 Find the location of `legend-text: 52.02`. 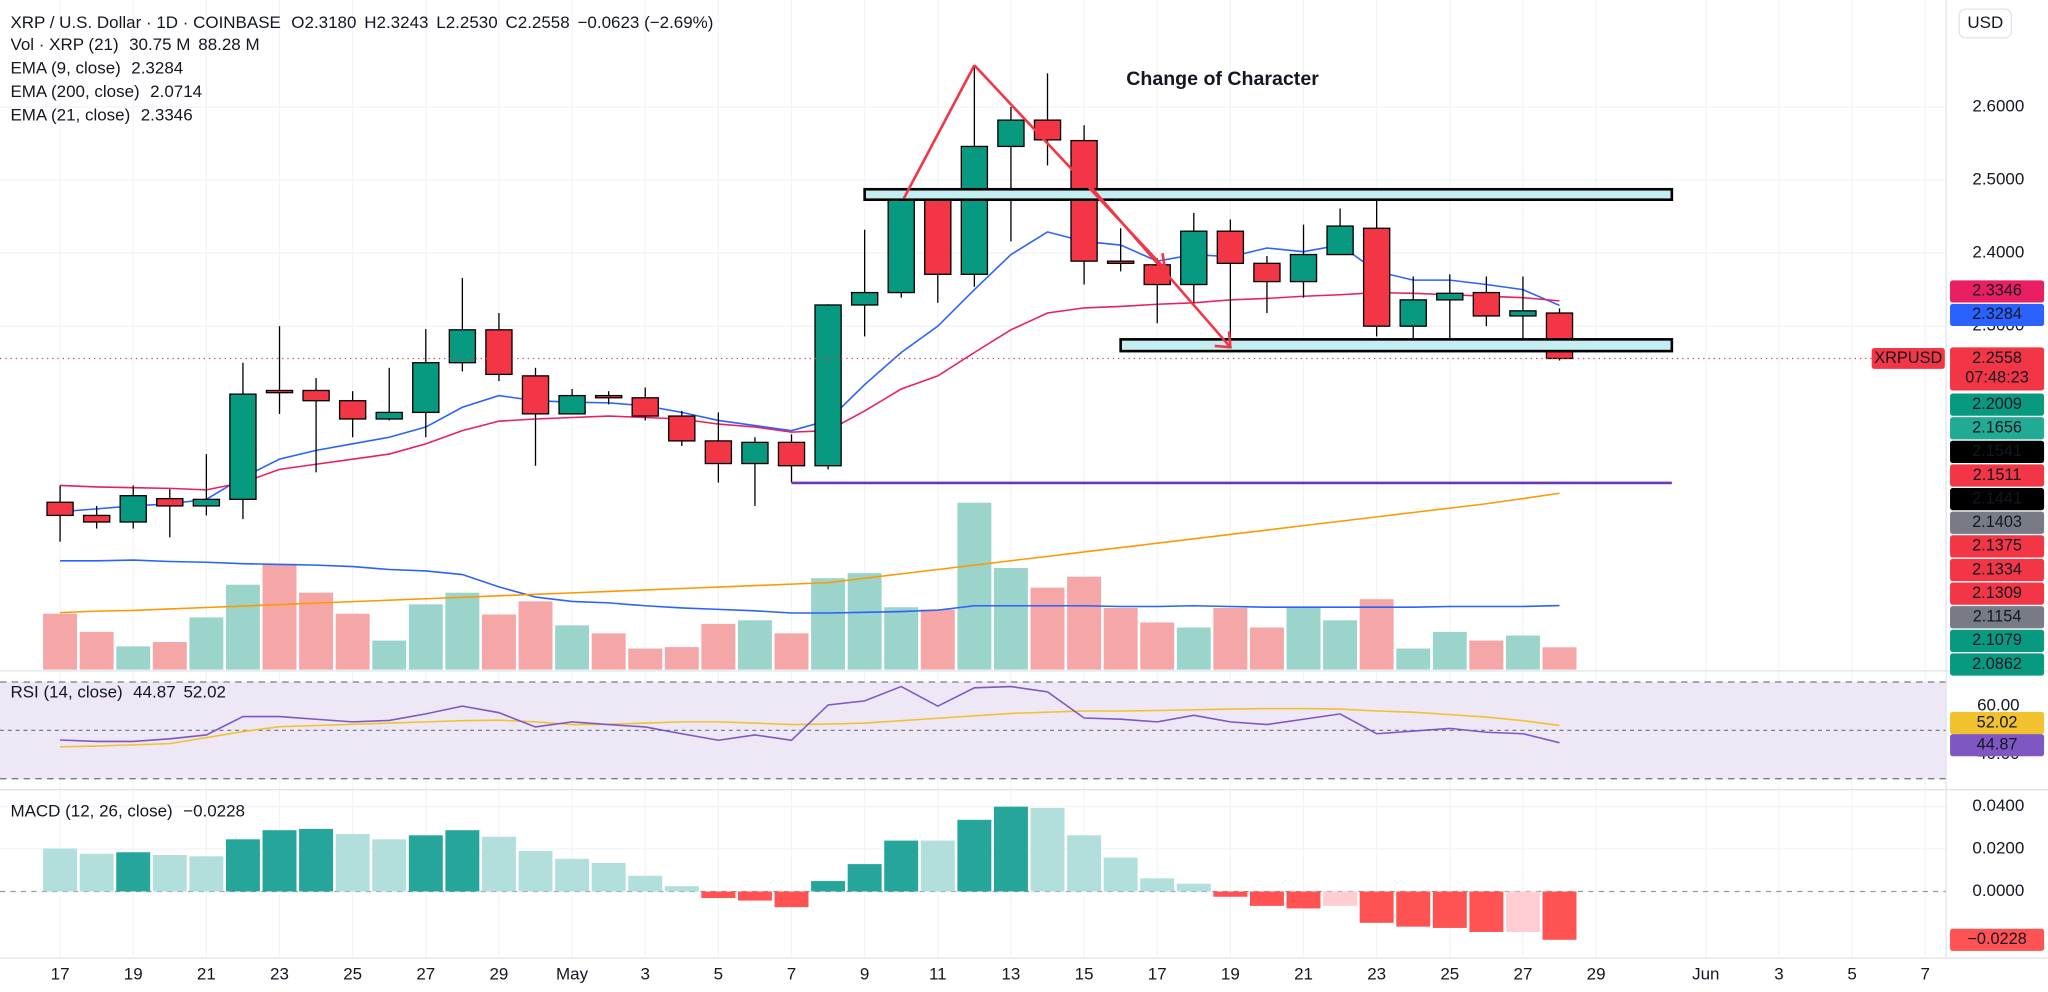

legend-text: 52.02 is located at coordinates (204, 692).